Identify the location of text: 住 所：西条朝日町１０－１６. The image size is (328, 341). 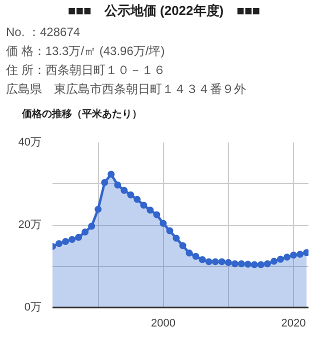
(86, 70).